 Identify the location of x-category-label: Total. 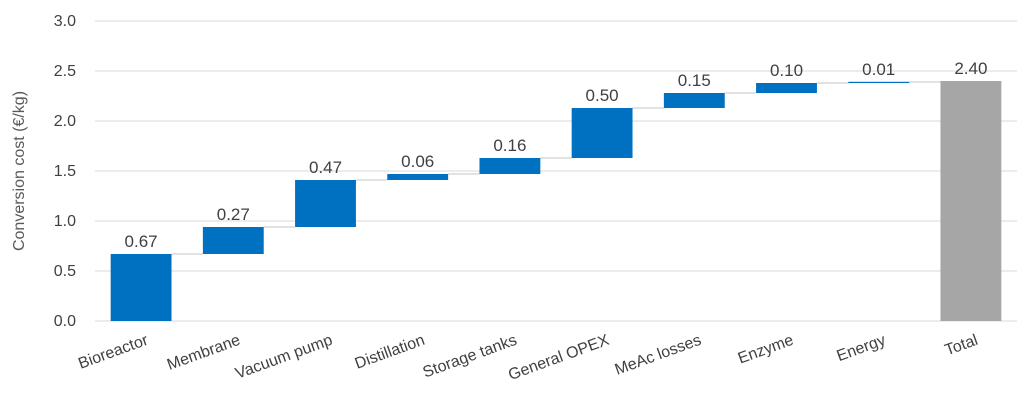
(962, 346).